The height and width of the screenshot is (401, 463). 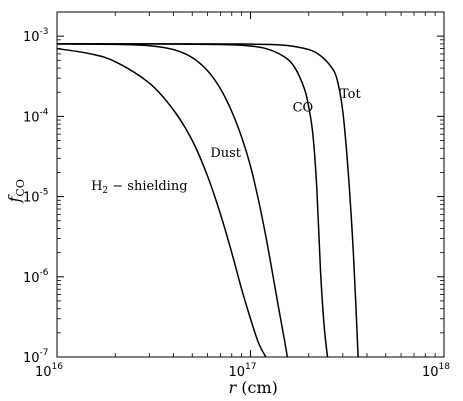 I want to click on y-tick-label: 10⁻³, so click(x=36, y=36).